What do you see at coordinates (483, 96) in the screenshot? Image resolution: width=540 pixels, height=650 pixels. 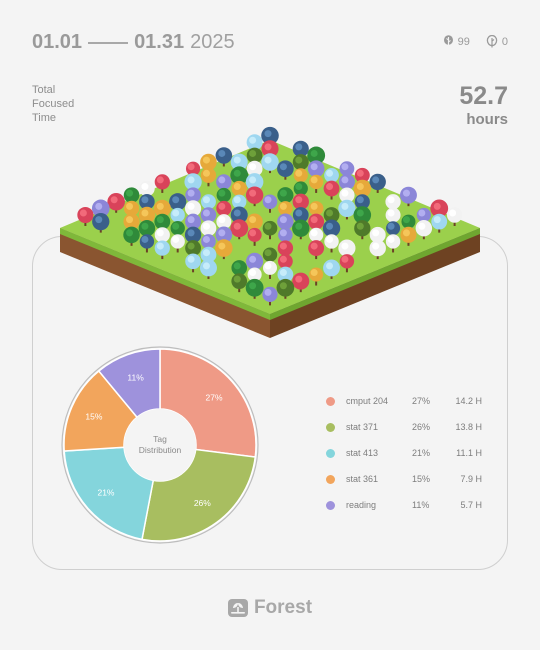 I see `total-focused-time-value: 52.7` at bounding box center [483, 96].